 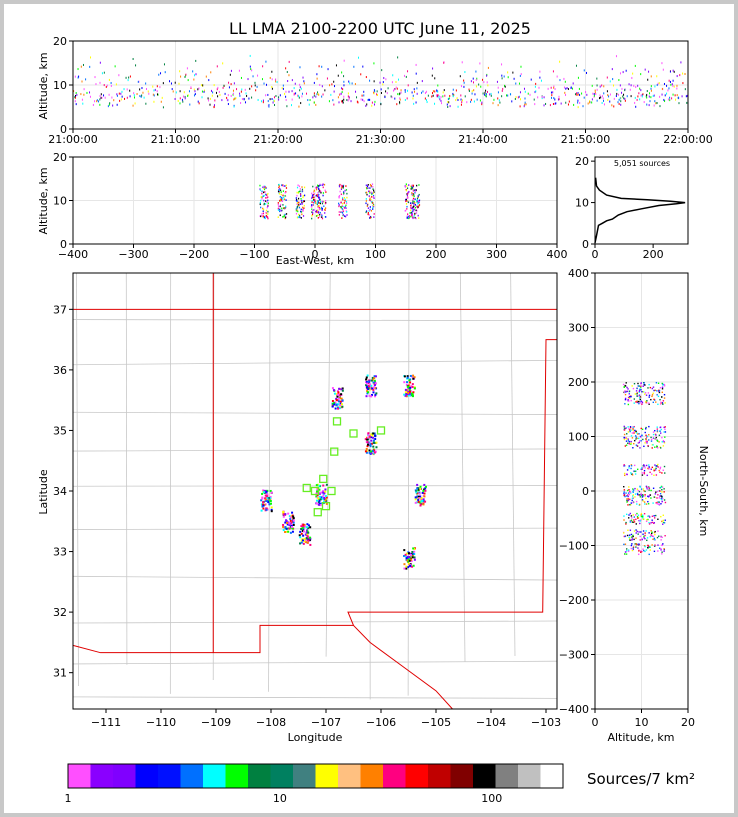 I want to click on county-line, so click(x=77, y=479).